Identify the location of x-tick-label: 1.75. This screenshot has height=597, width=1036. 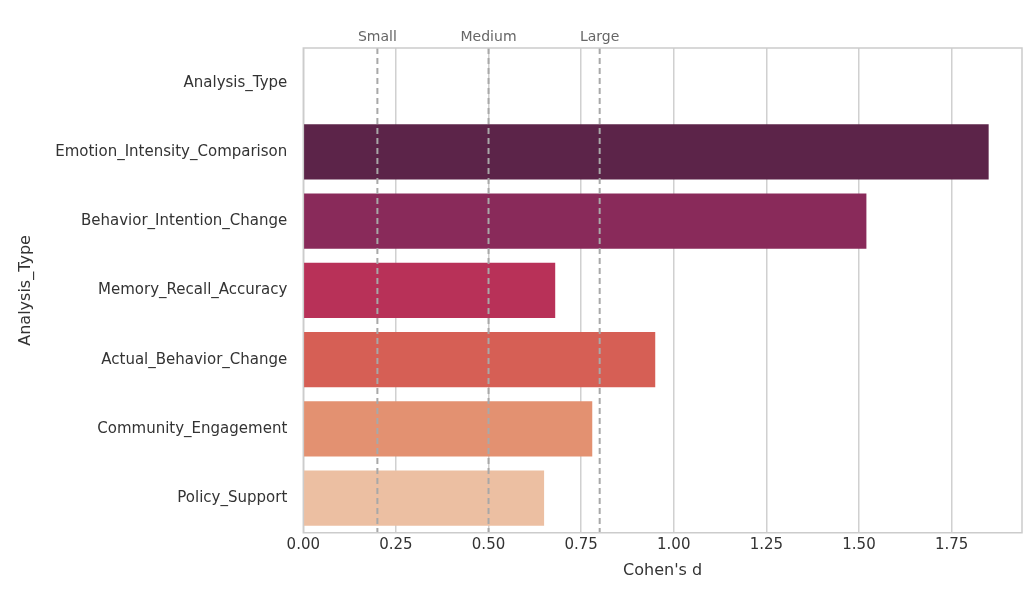
(951, 543).